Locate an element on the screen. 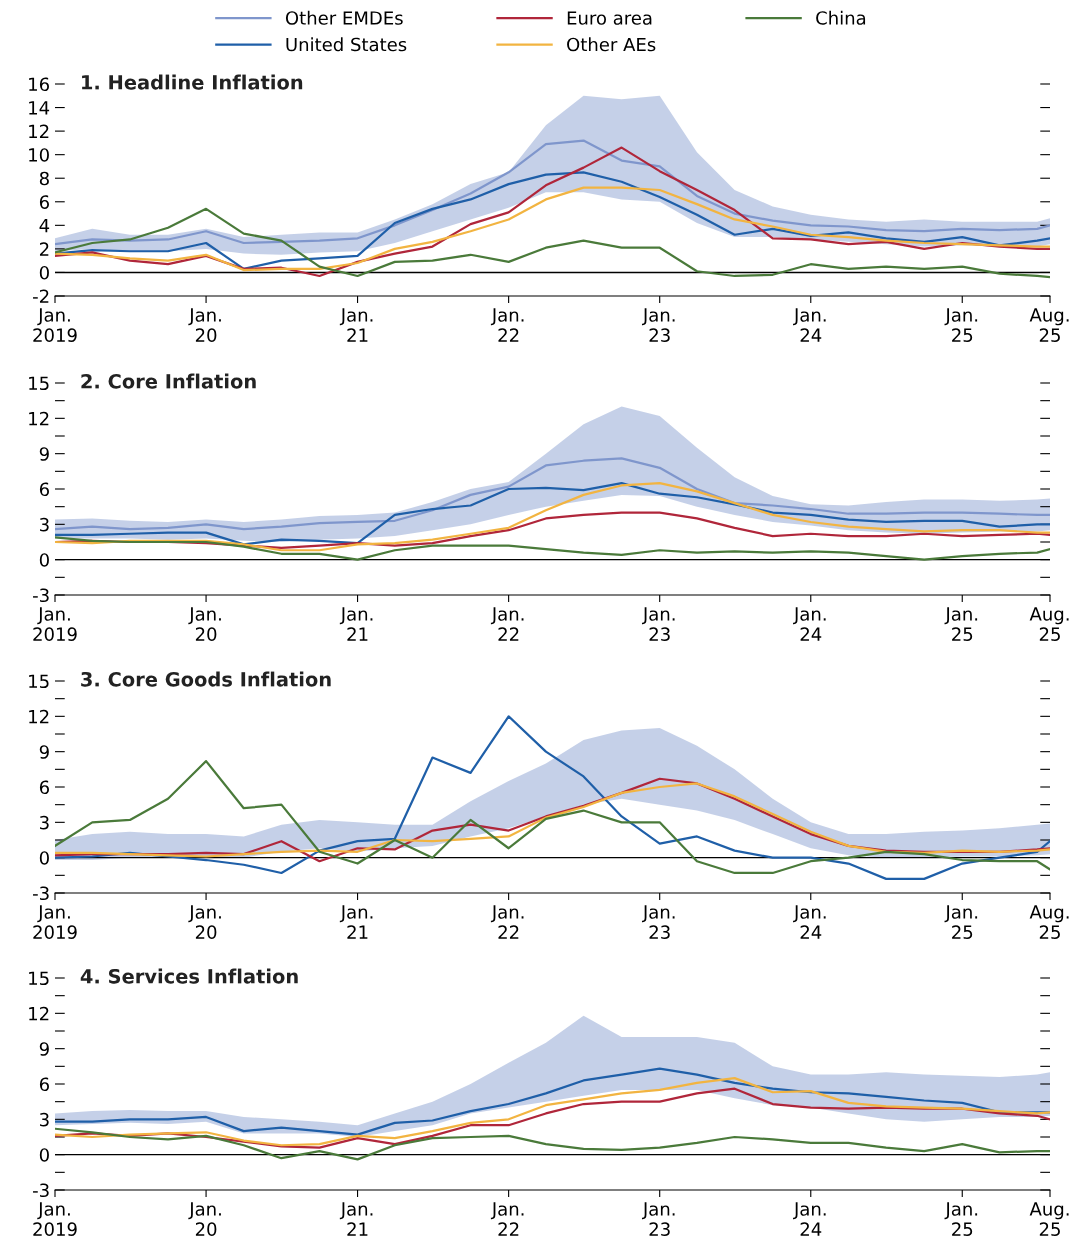 This screenshot has height=1241, width=1083. legend-label: United States is located at coordinates (346, 44).